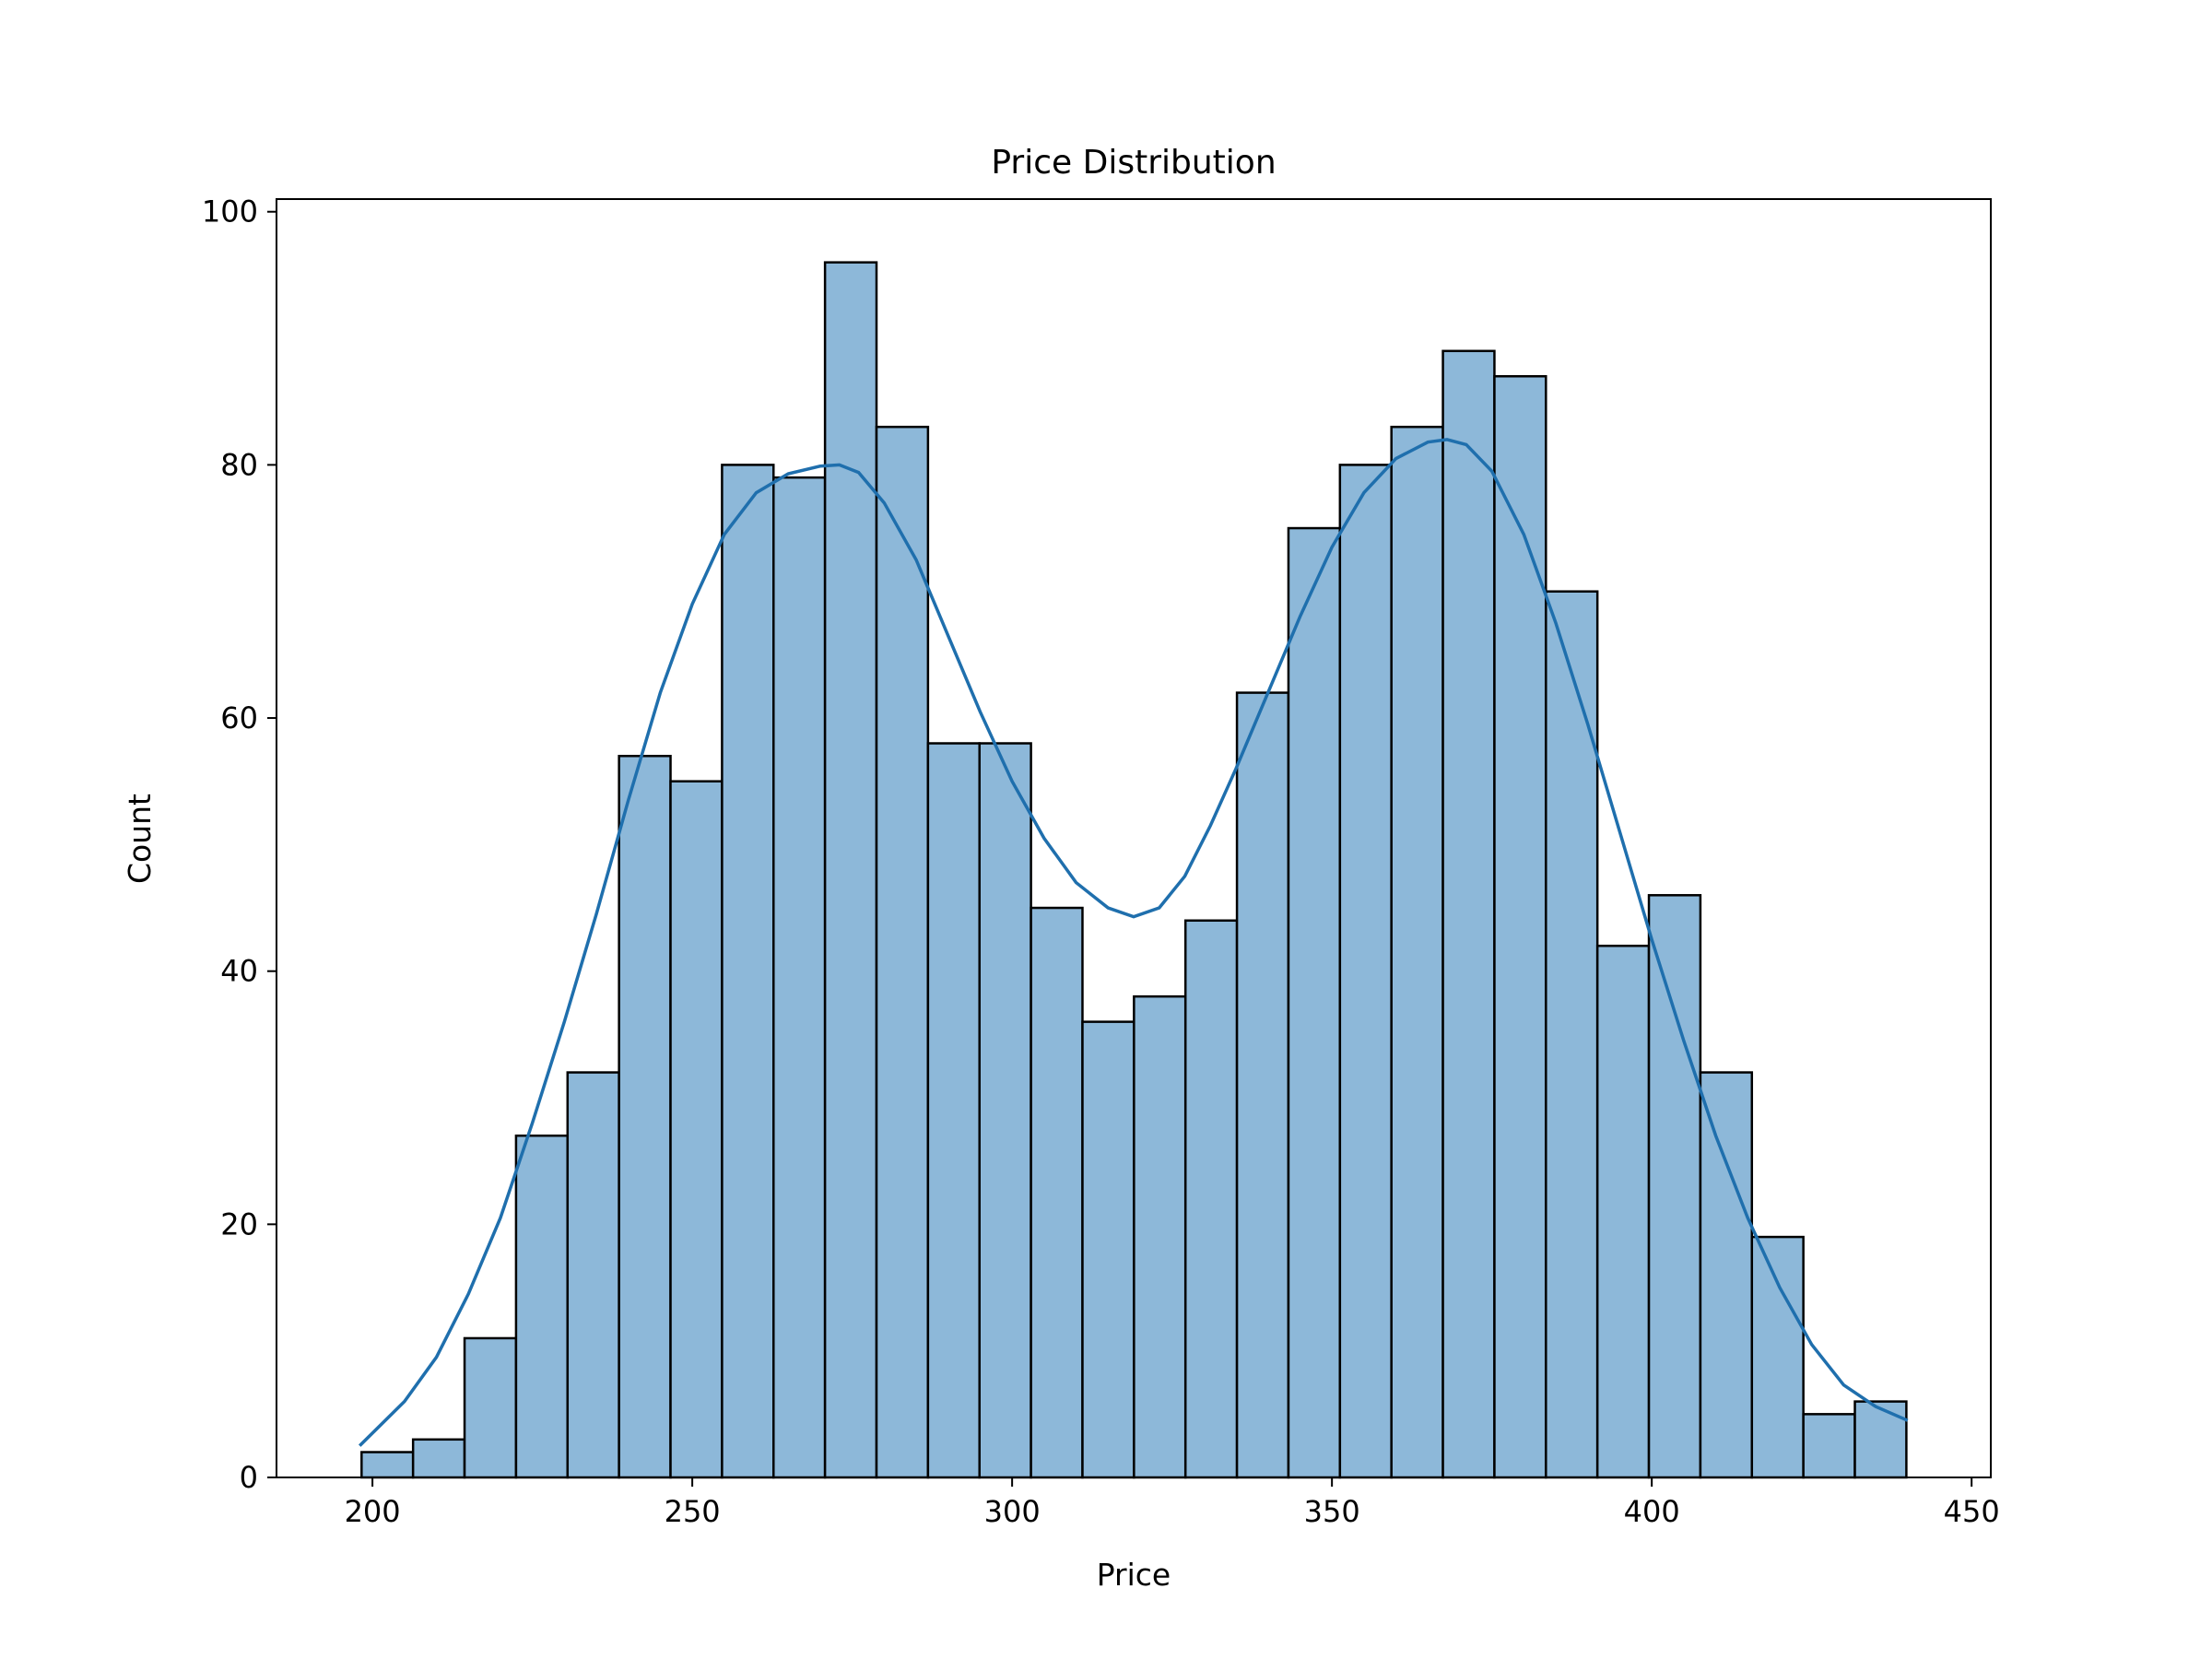  I want to click on y-axis-ticks: 0 20 40 60 80 100, so click(239, 844).